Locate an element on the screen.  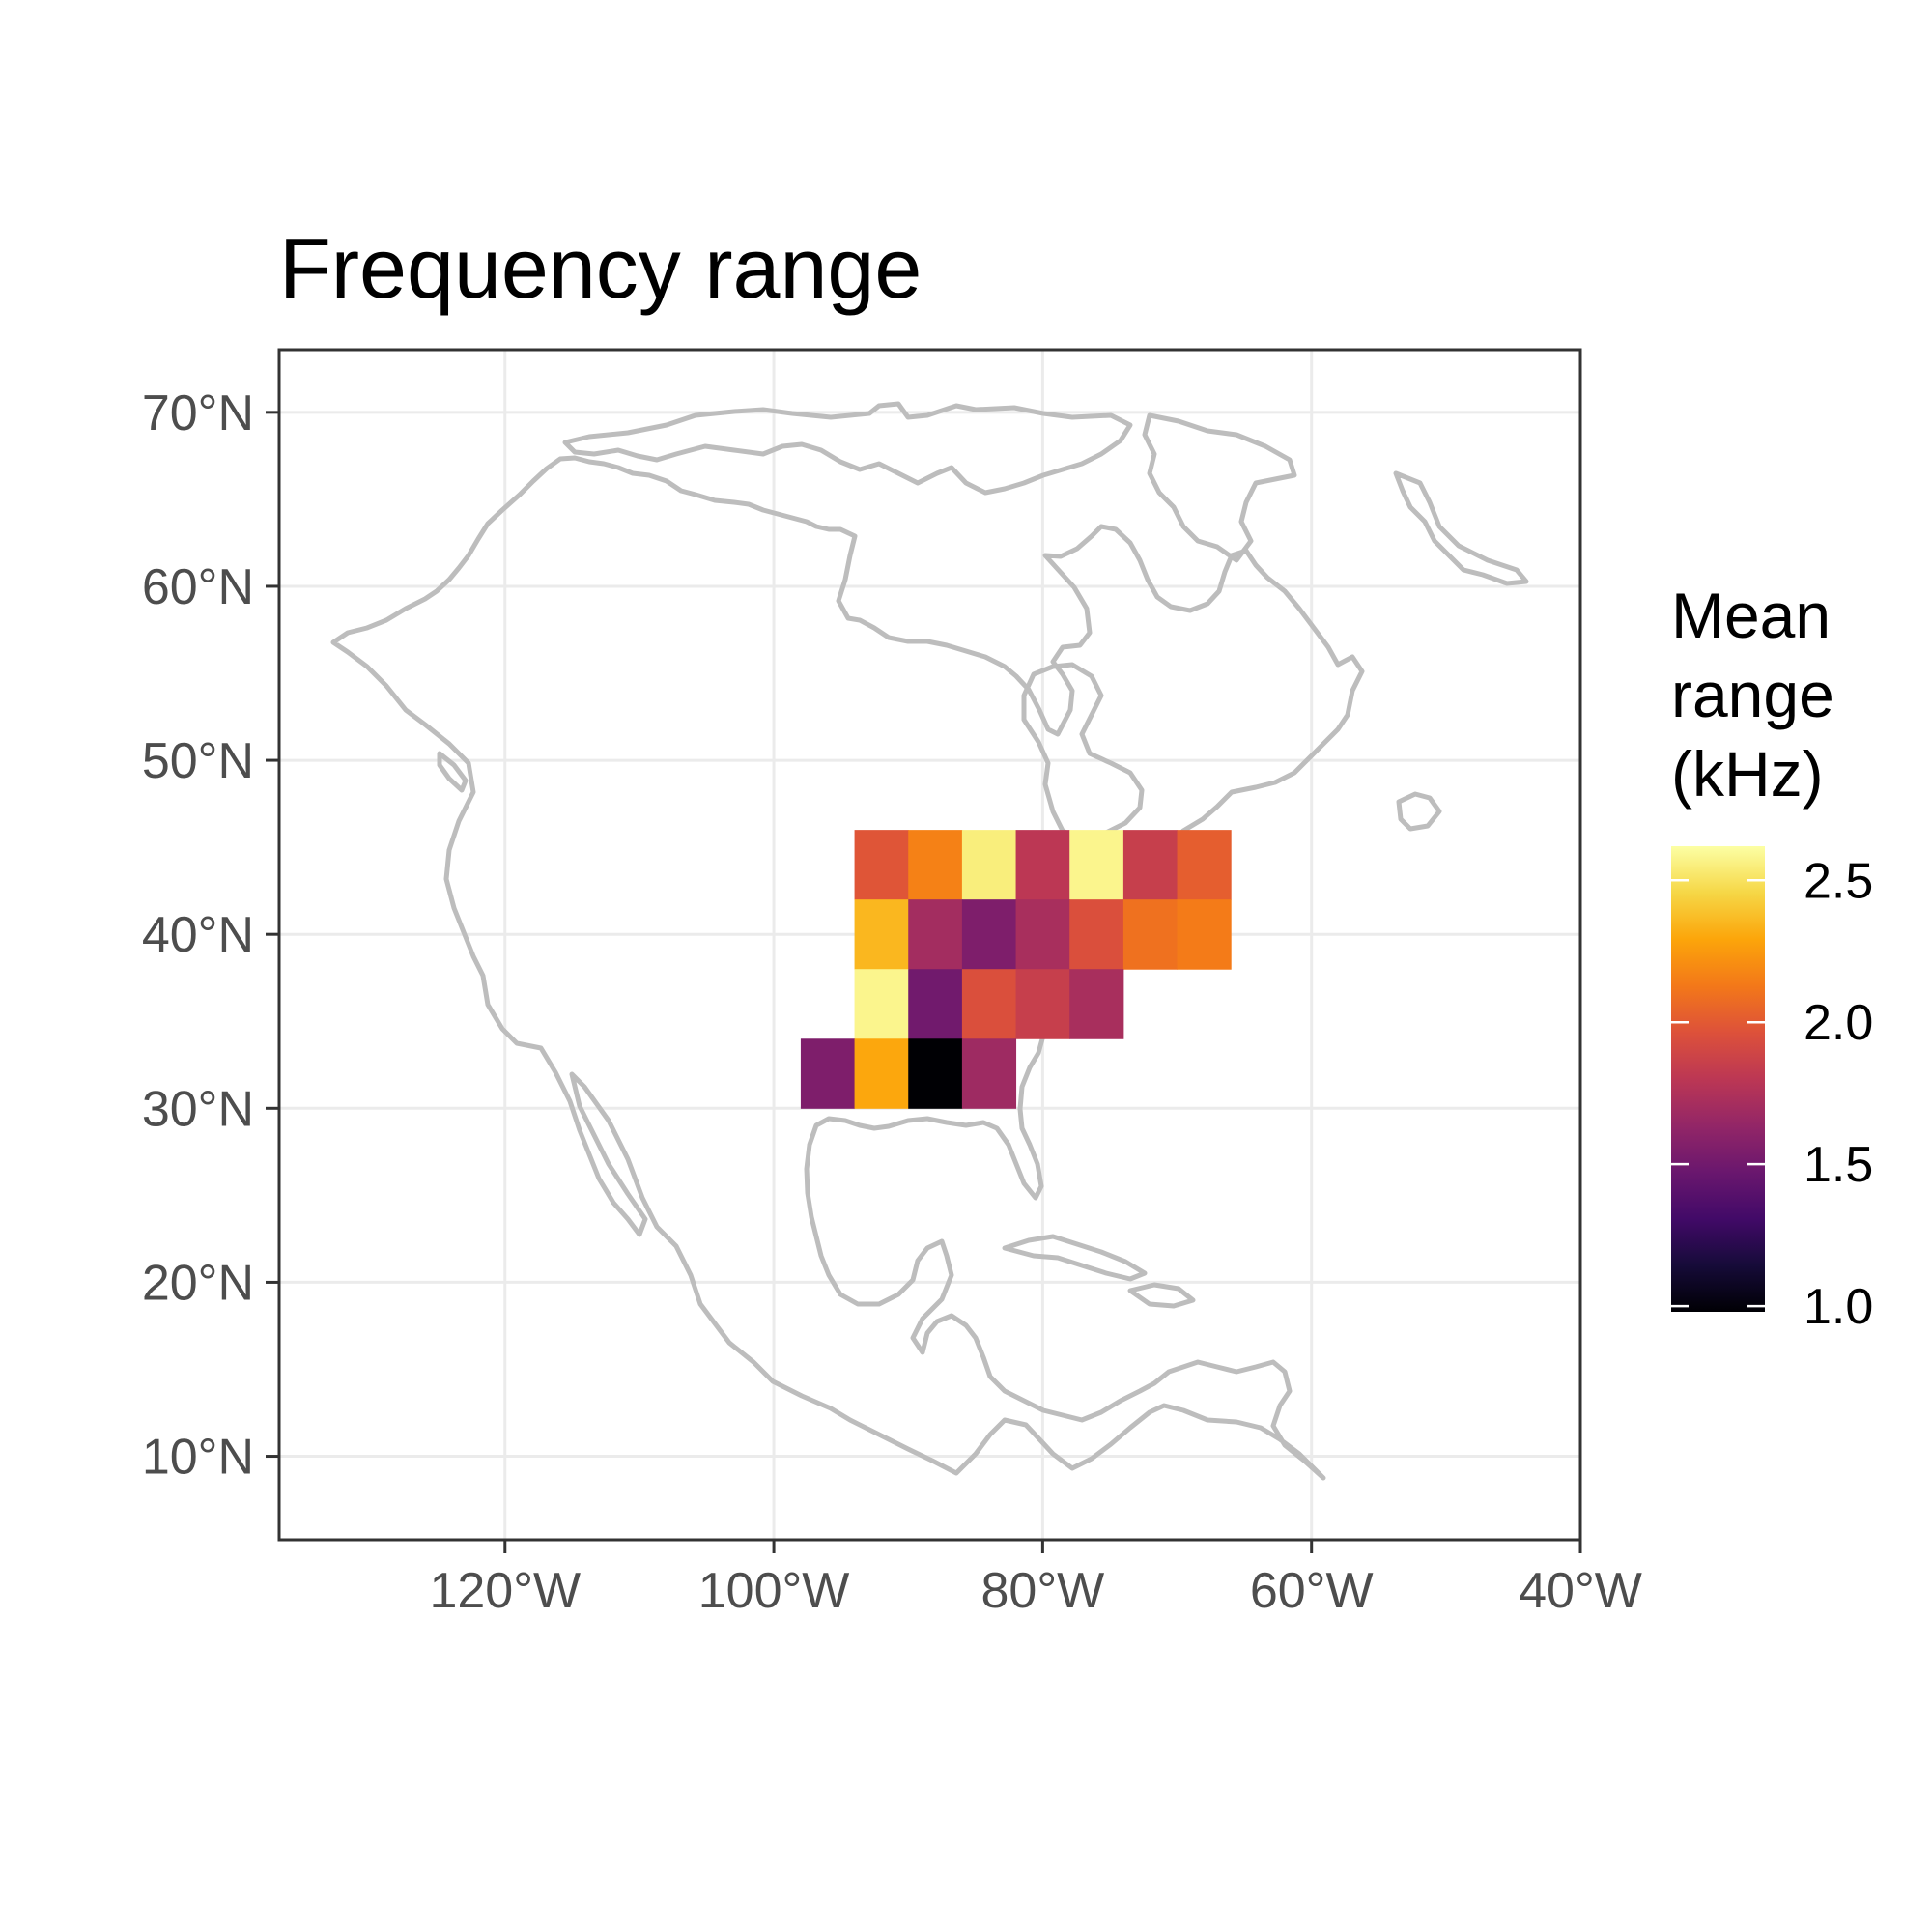
y-axis: 70°N 60°N 50°N 40°N 30°N 20°N 10°N is located at coordinates (210, 935).